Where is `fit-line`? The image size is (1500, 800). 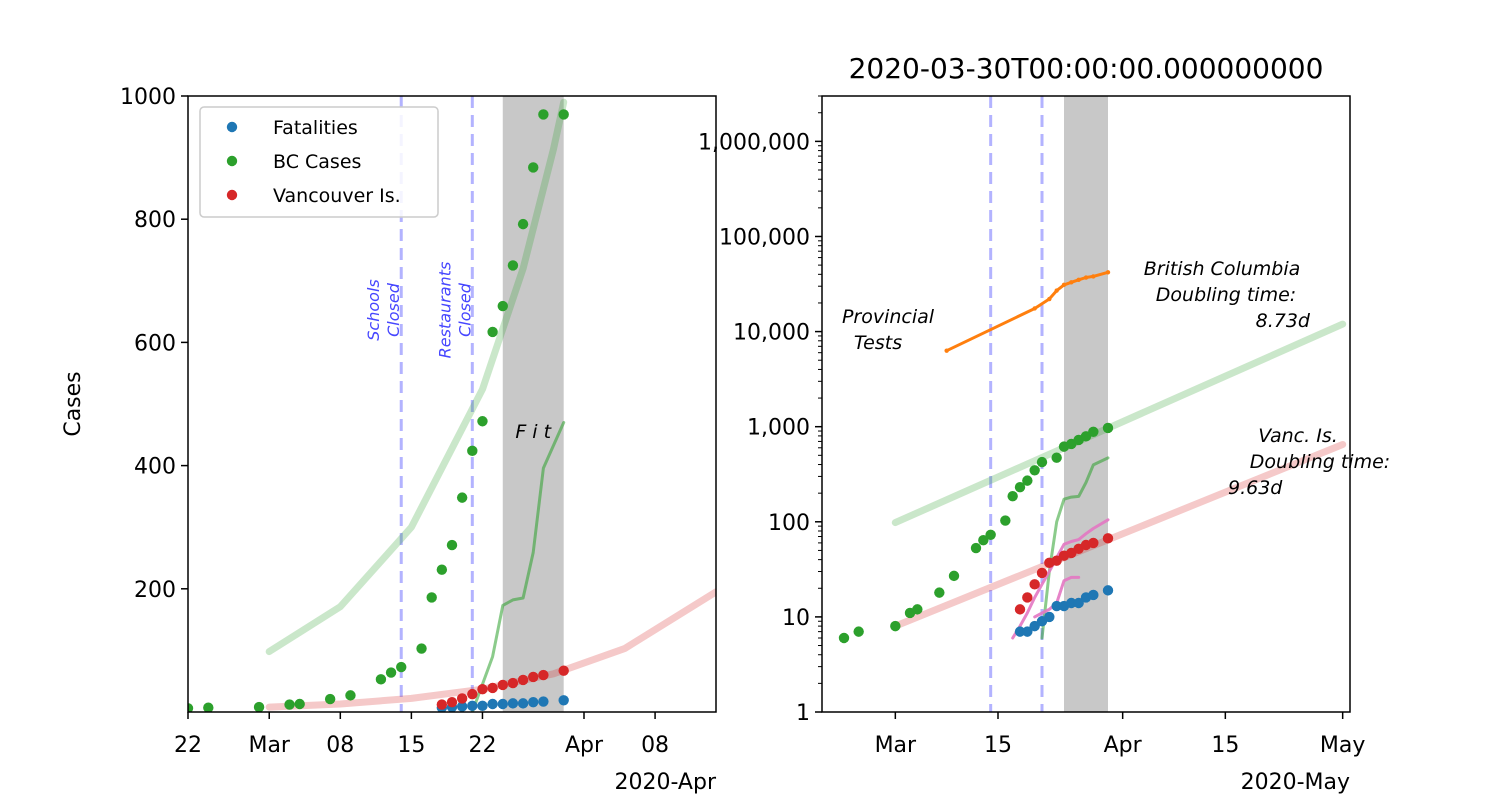 fit-line is located at coordinates (1119, 535).